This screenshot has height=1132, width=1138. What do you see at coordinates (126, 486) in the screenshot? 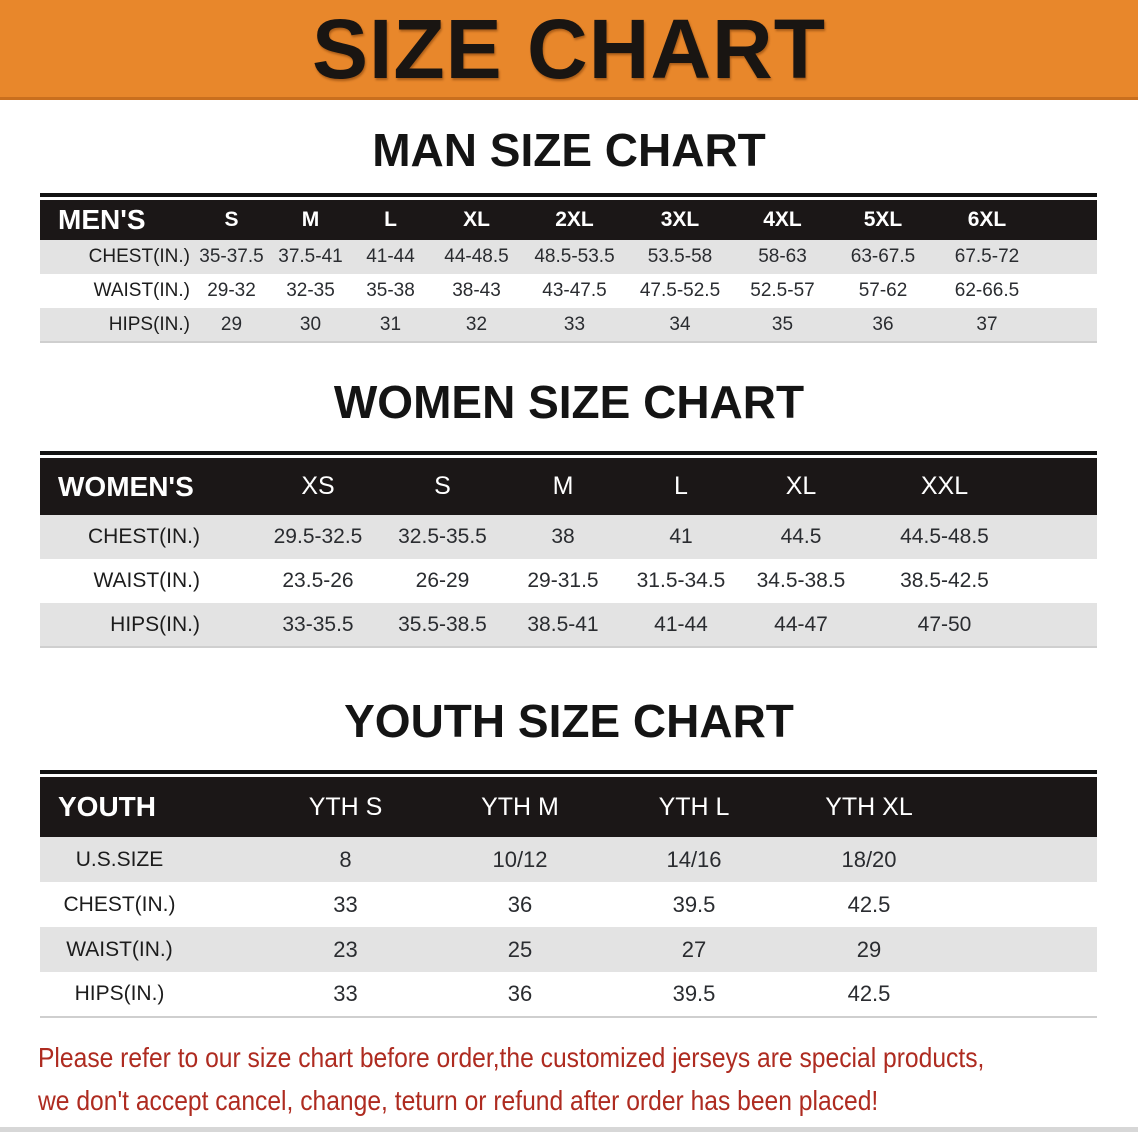
I see `women-corner-label: WOMEN'S` at bounding box center [126, 486].